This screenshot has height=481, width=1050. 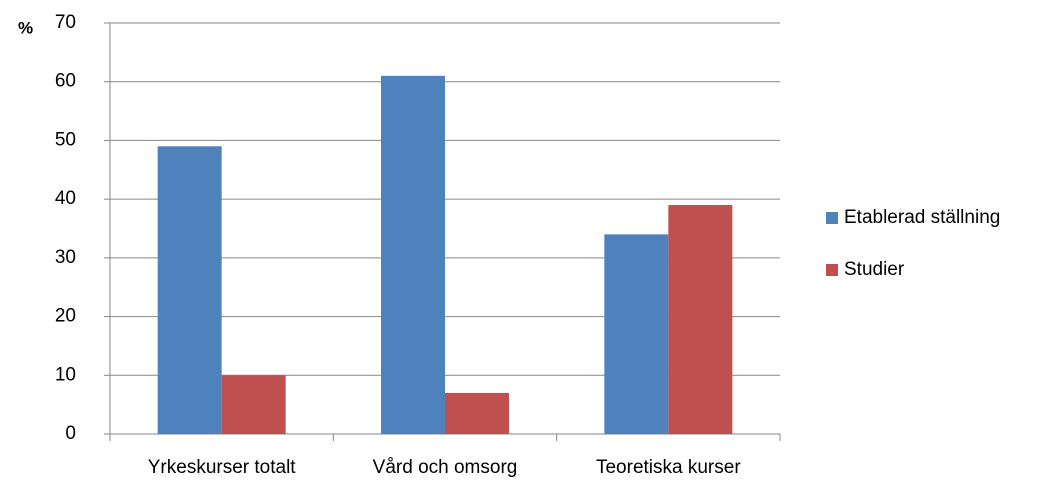 What do you see at coordinates (922, 217) in the screenshot?
I see `legend-label: Etablerad ställning` at bounding box center [922, 217].